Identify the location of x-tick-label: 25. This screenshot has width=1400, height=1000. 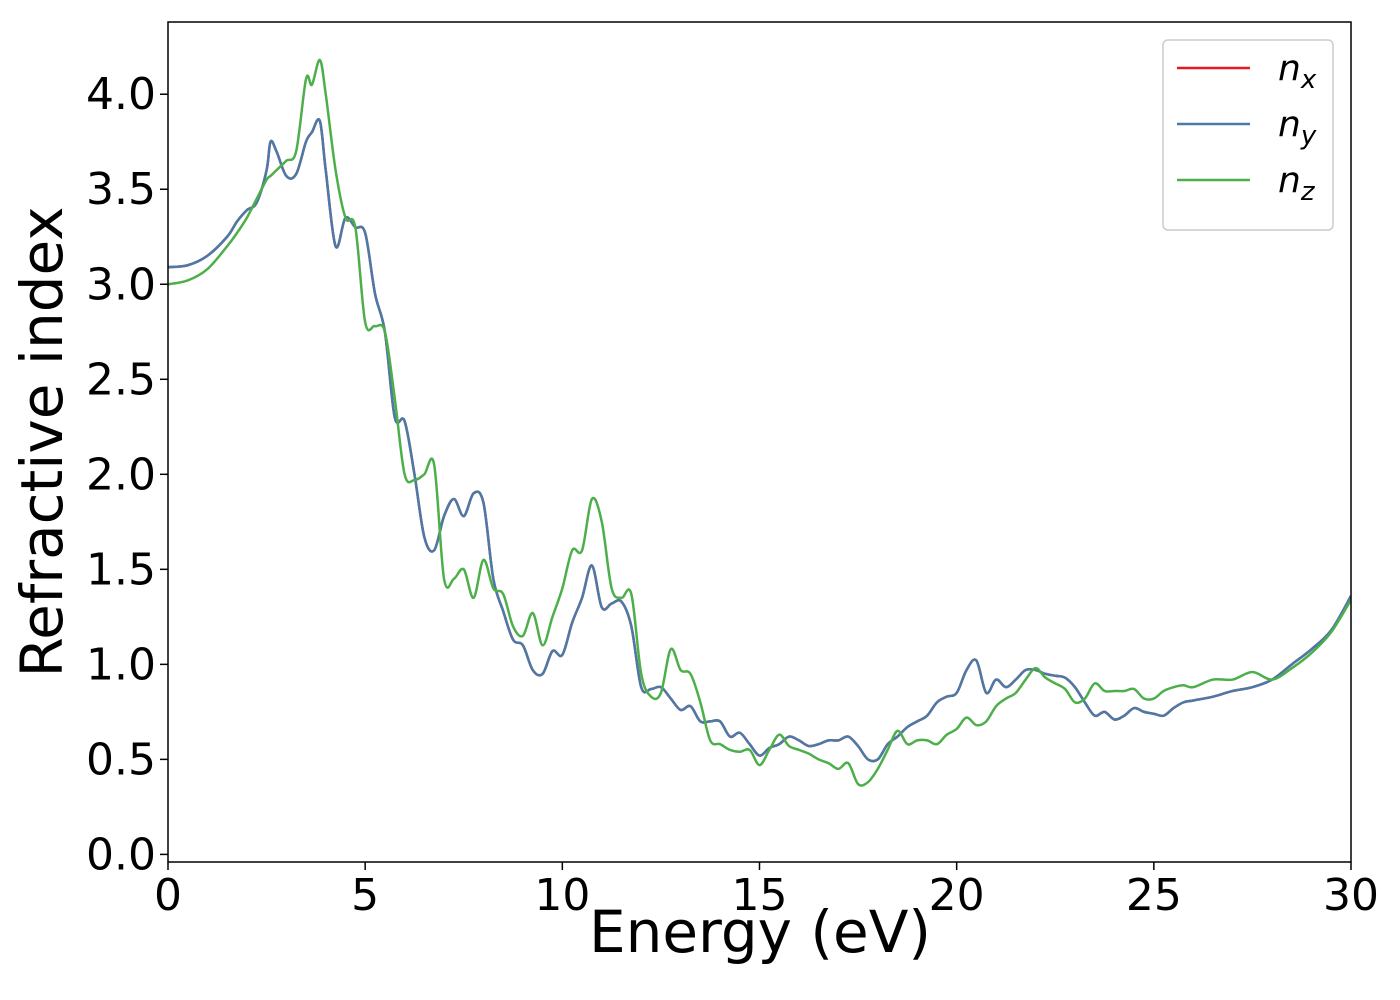
(1154, 895).